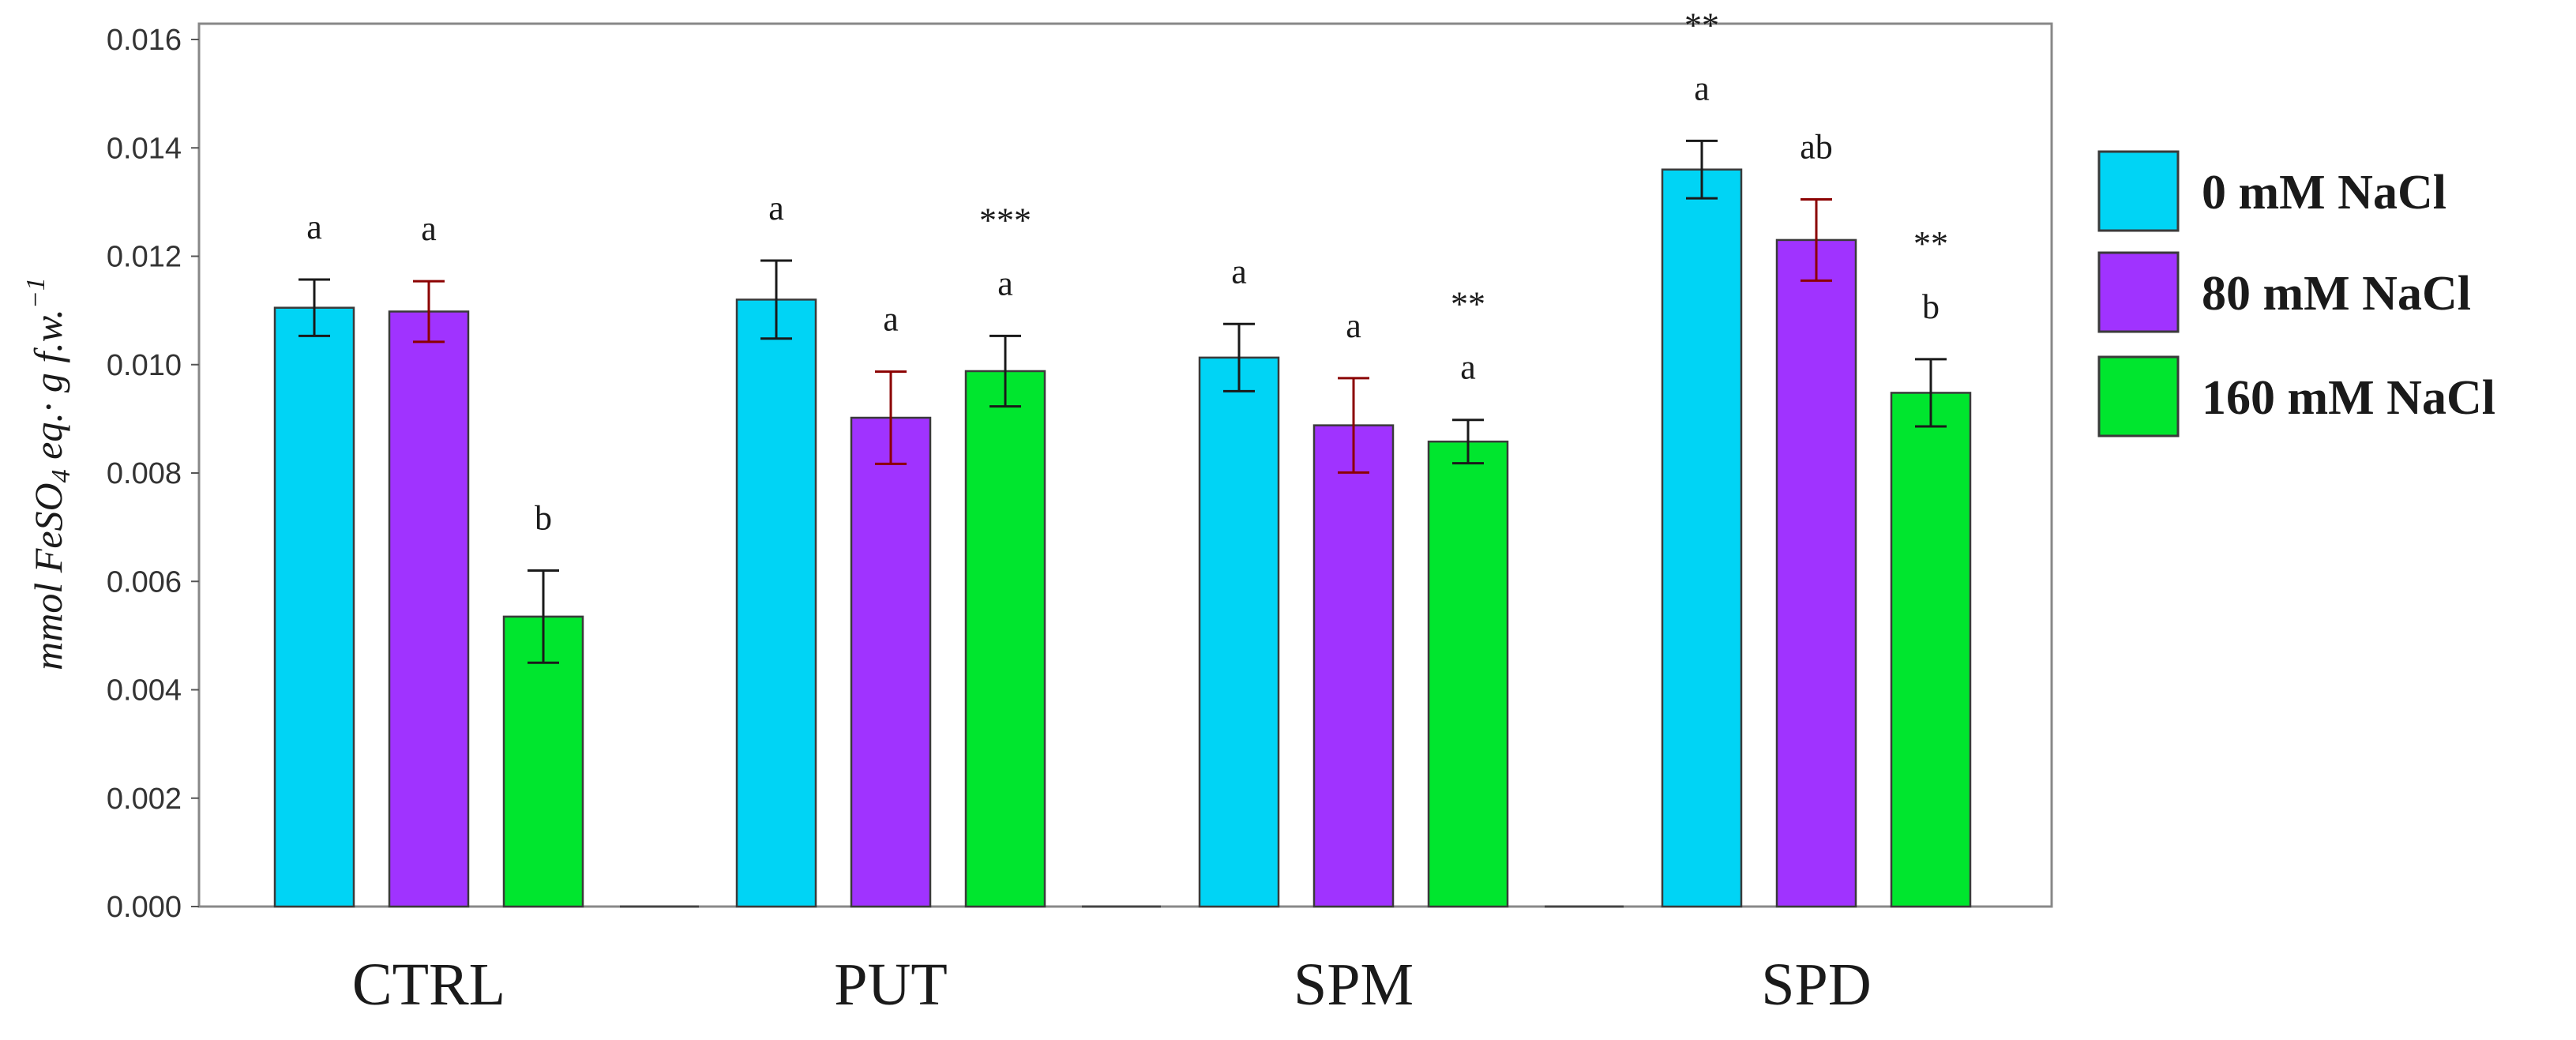 This screenshot has width=2576, height=1040. I want to click on significance-letter: ab, so click(1816, 146).